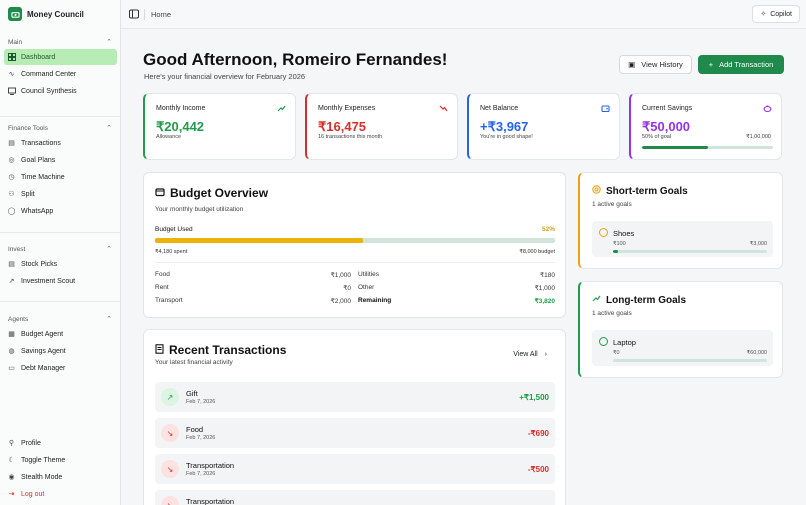  Describe the element at coordinates (39, 264) in the screenshot. I see `sidebar-item-label: Stock Picks` at that location.